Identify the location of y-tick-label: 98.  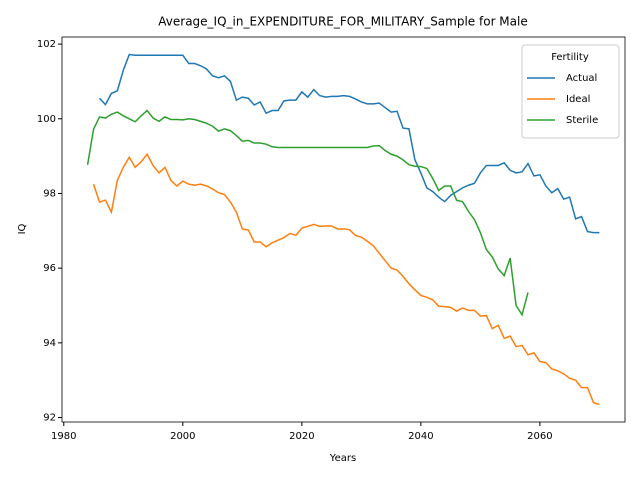
(49, 193).